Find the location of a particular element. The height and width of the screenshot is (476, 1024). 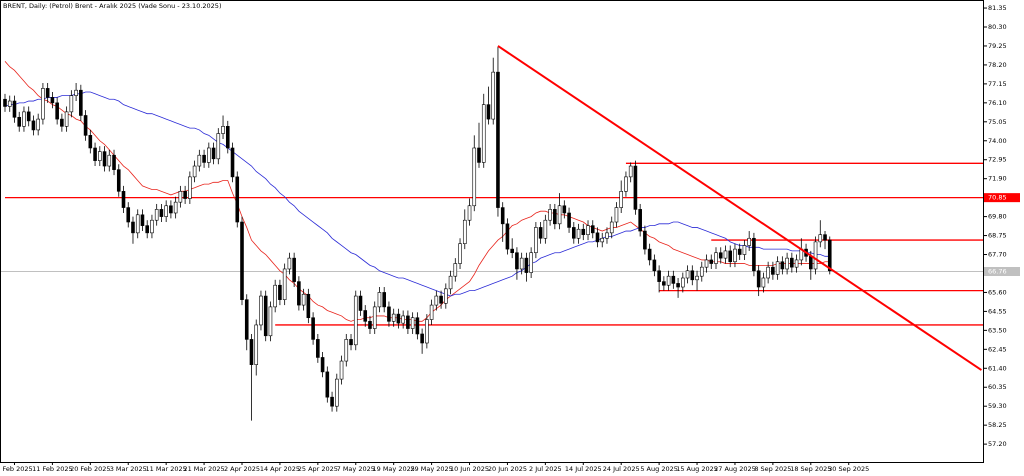

x-tick-label: 20 Feb 2025 is located at coordinates (90, 469).